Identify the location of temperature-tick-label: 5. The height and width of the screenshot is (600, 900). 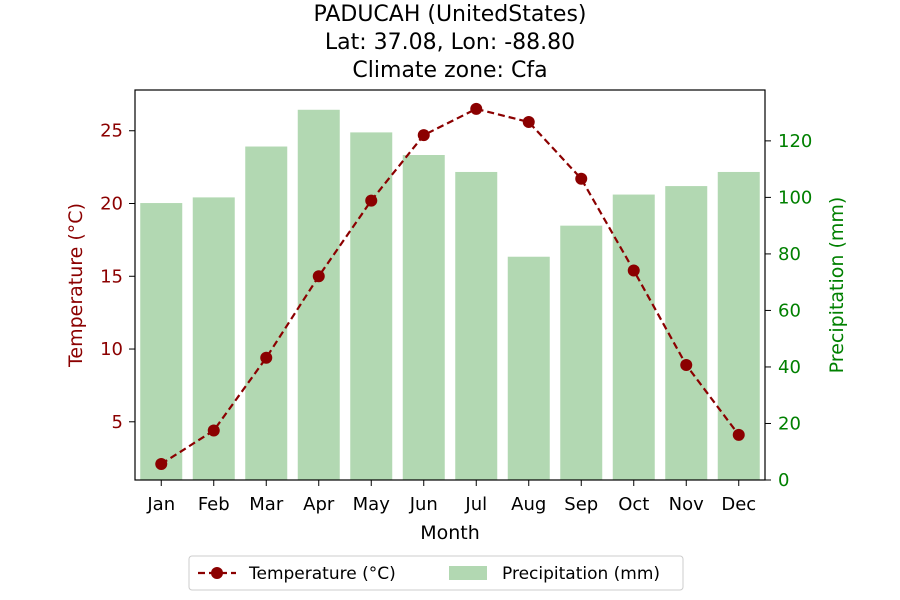
(117, 422).